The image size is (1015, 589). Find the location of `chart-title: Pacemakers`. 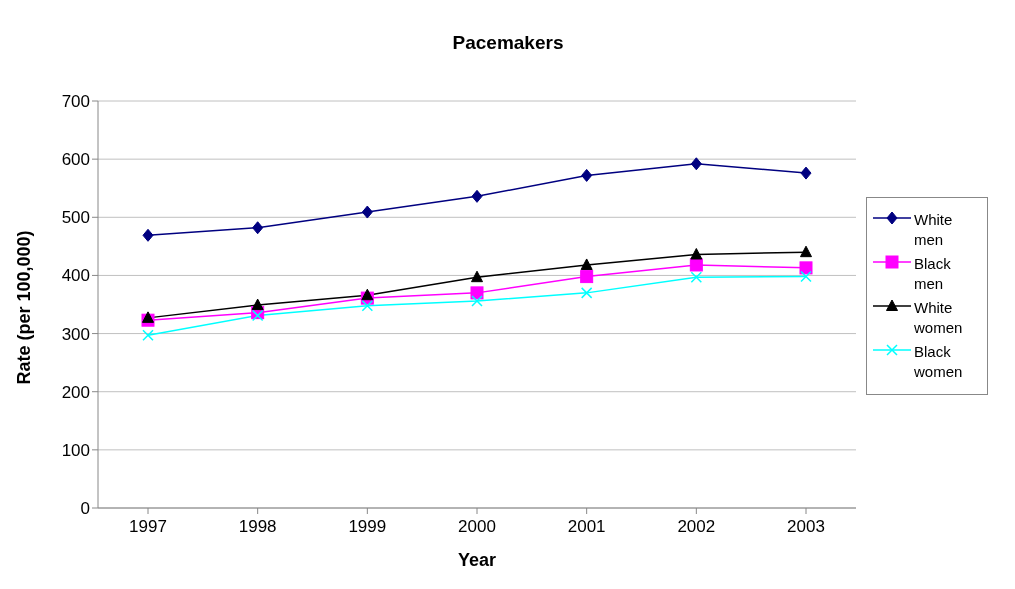

chart-title: Pacemakers is located at coordinates (508, 43).